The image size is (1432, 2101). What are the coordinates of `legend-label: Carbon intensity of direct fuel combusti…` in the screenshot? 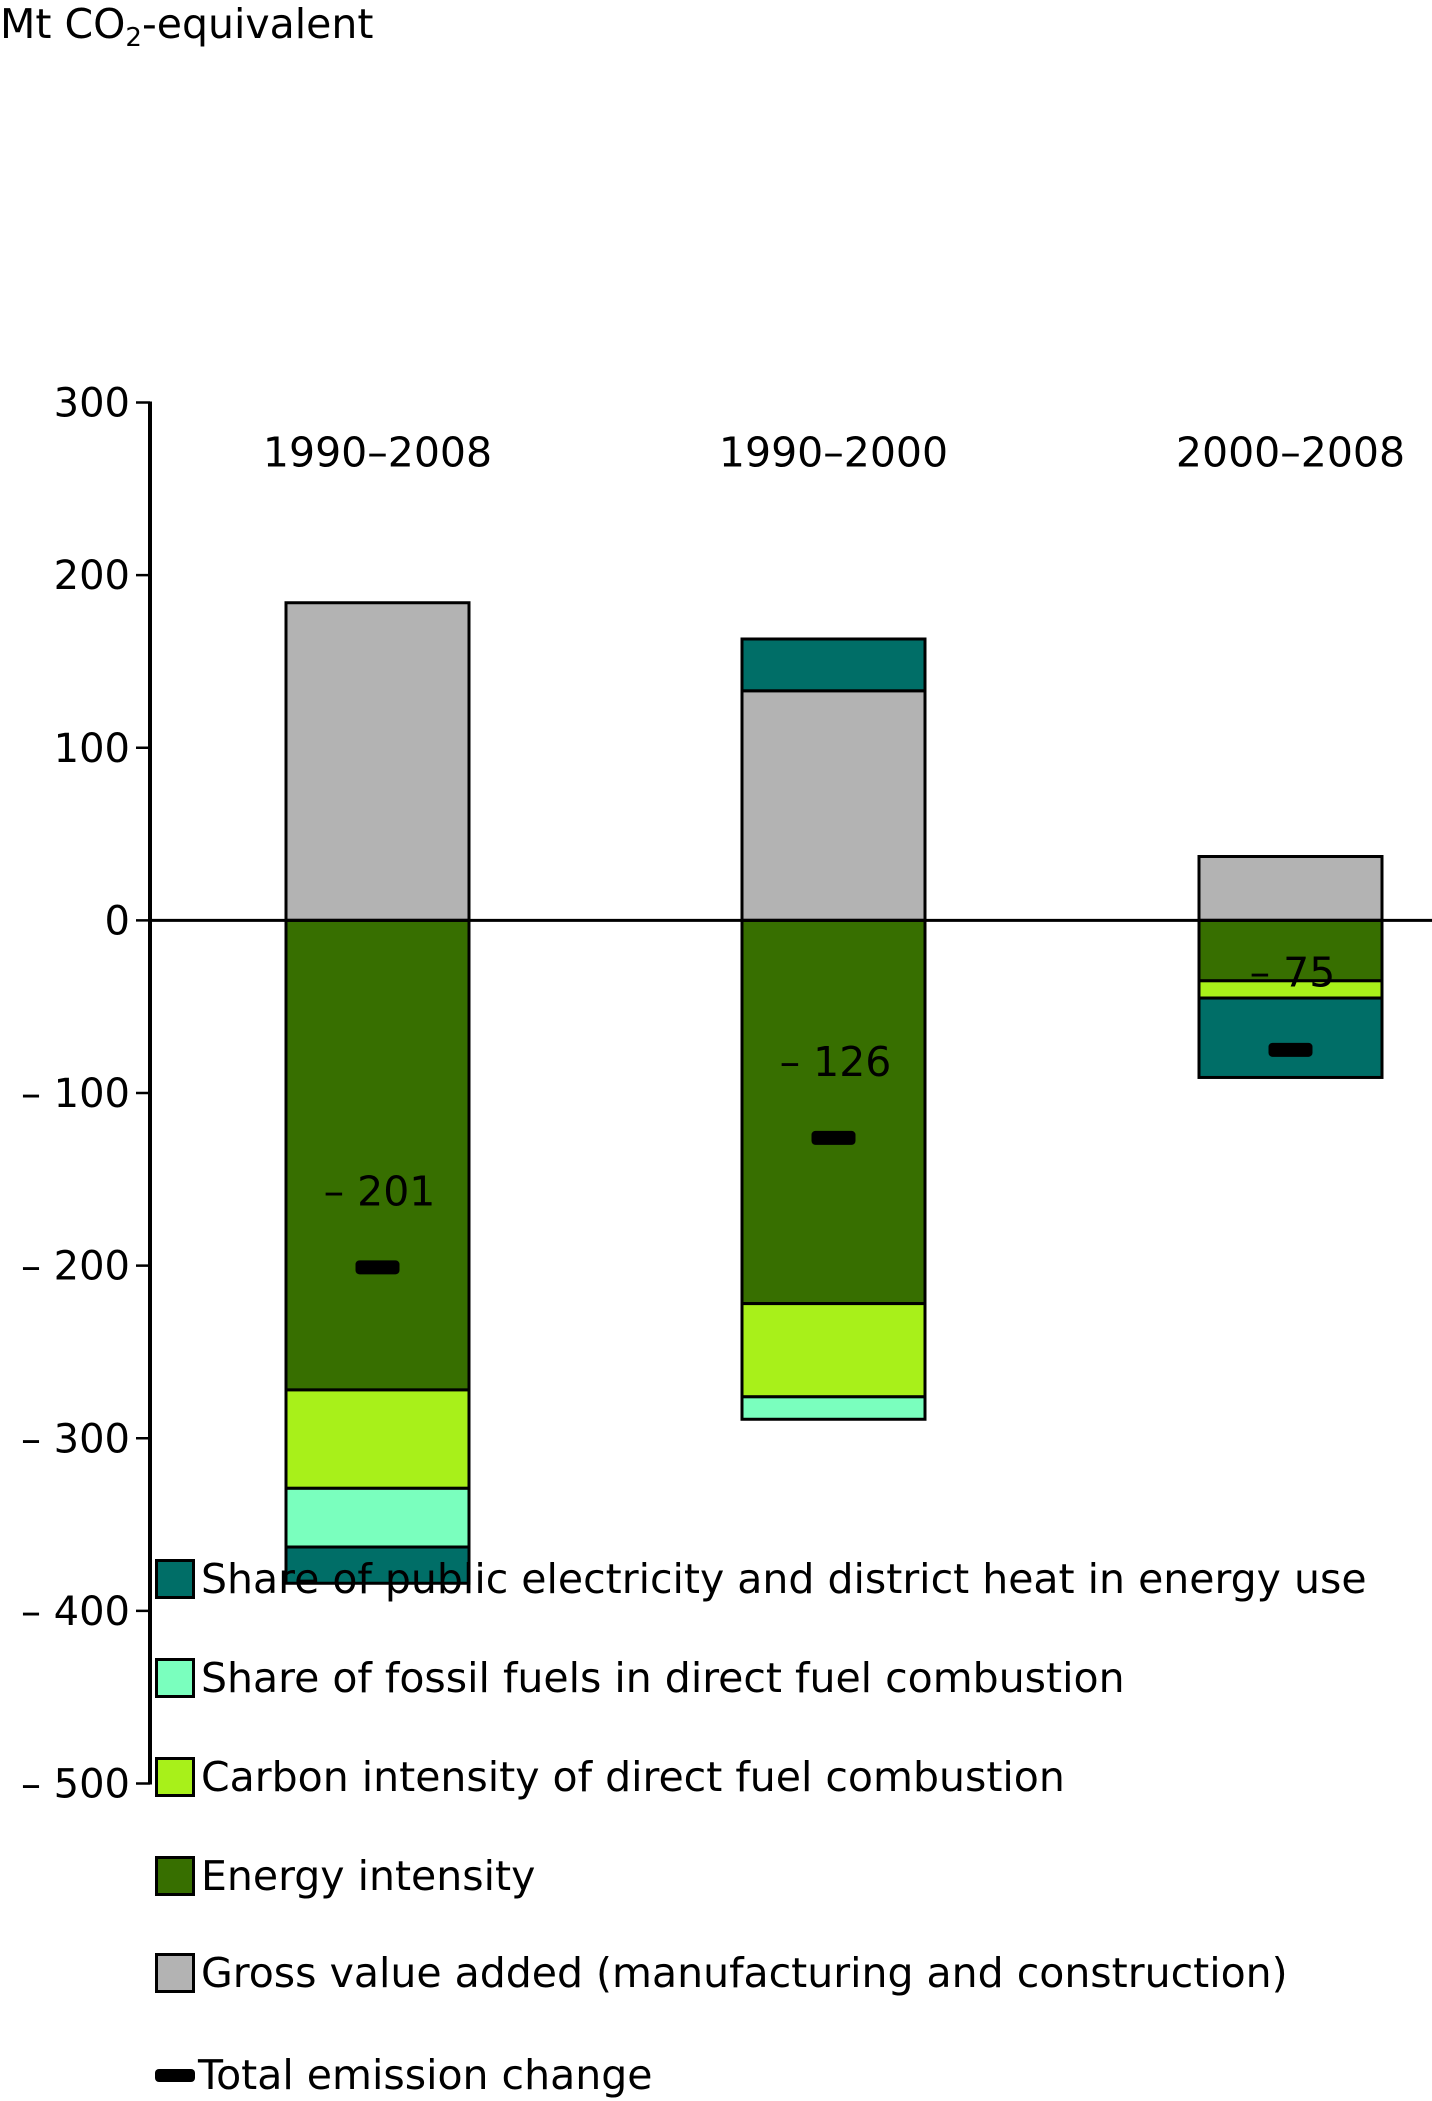 It's located at (633, 1777).